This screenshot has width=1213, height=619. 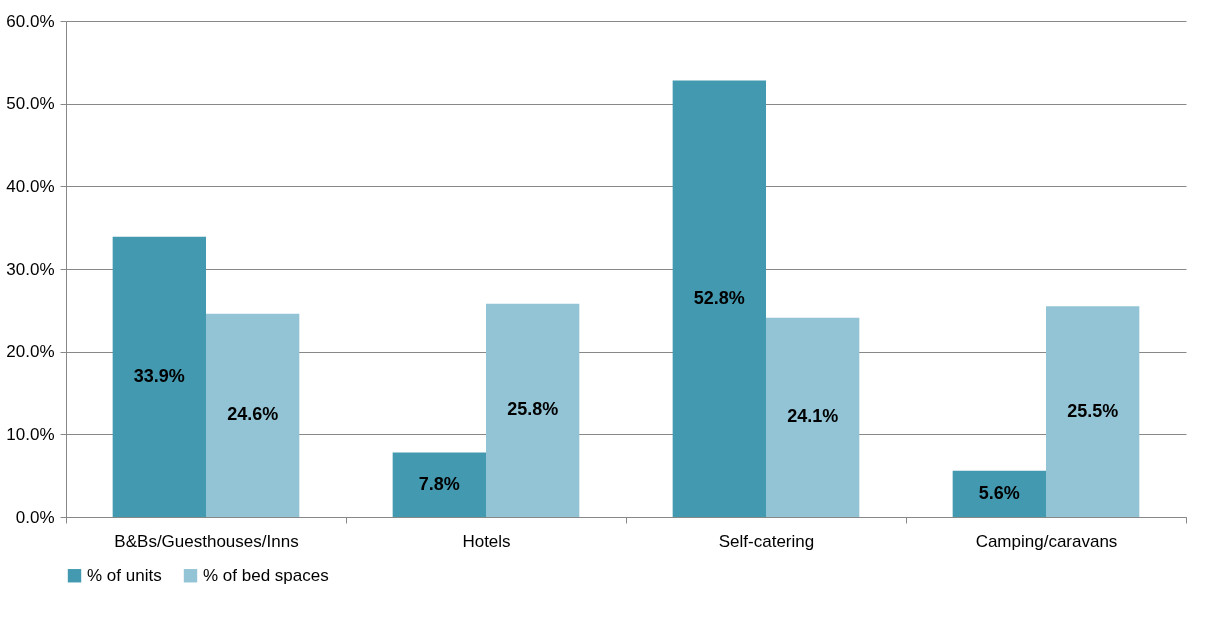 I want to click on x-tick-label: B&Bs/Guesthouses/Inns, so click(x=206, y=541).